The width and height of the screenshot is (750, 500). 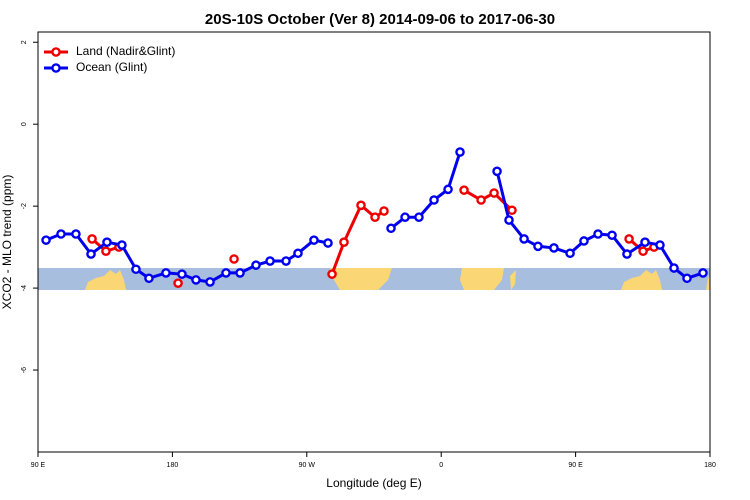 I want to click on y-tick-label: -2, so click(x=24, y=206).